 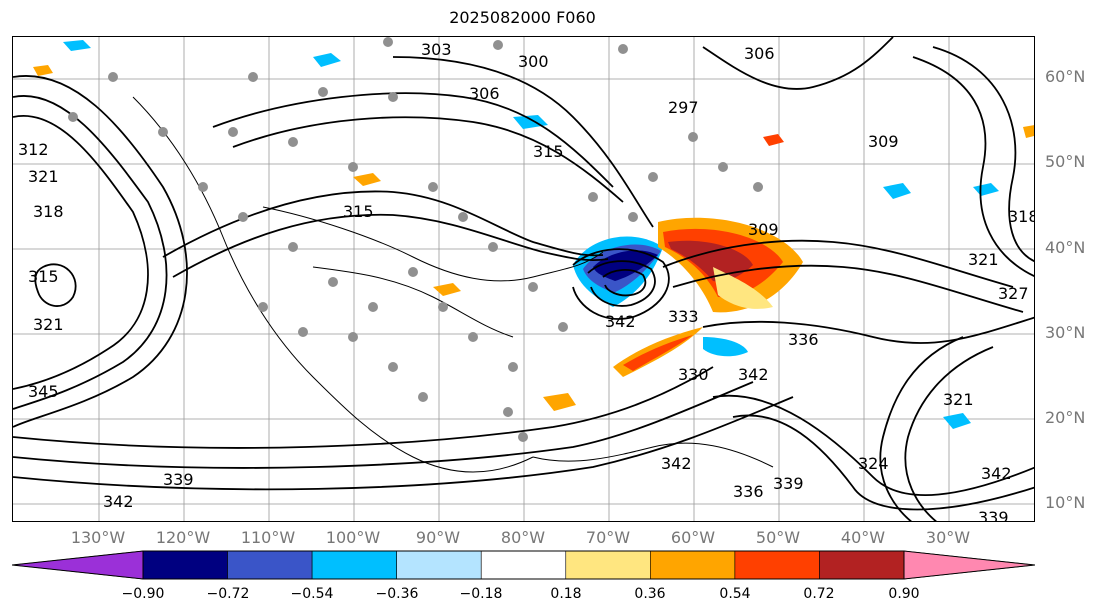 I want to click on colorbar-tick: −0.18, so click(x=481, y=594).